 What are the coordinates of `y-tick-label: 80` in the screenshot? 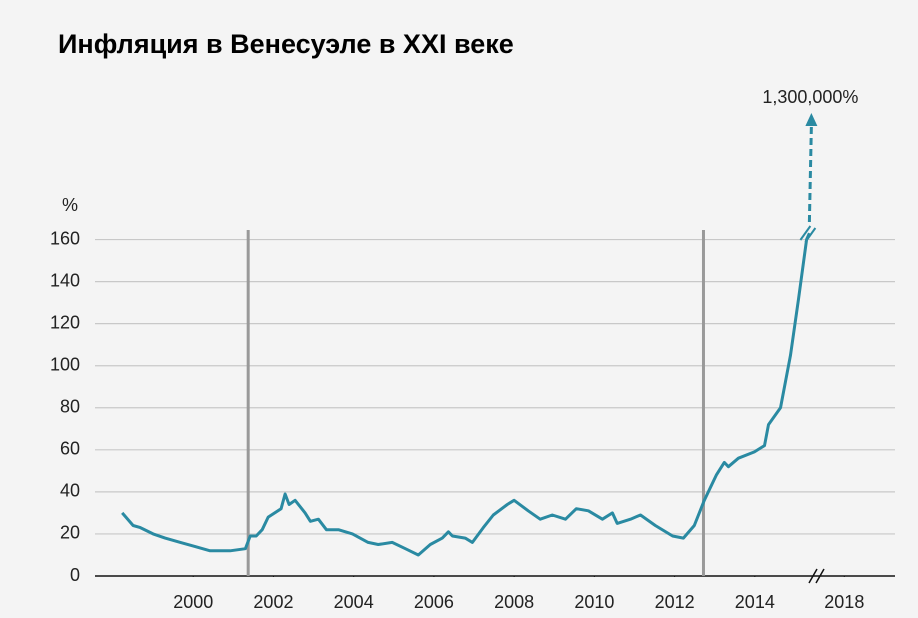 It's located at (70, 407).